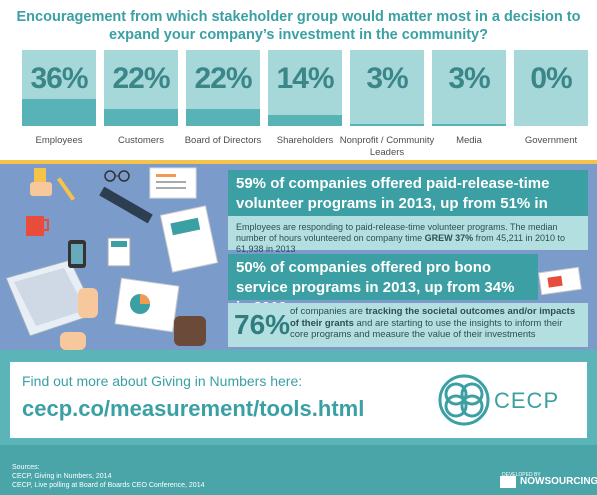 The width and height of the screenshot is (597, 495). I want to click on cecp-logo-text: CECP, so click(527, 400).